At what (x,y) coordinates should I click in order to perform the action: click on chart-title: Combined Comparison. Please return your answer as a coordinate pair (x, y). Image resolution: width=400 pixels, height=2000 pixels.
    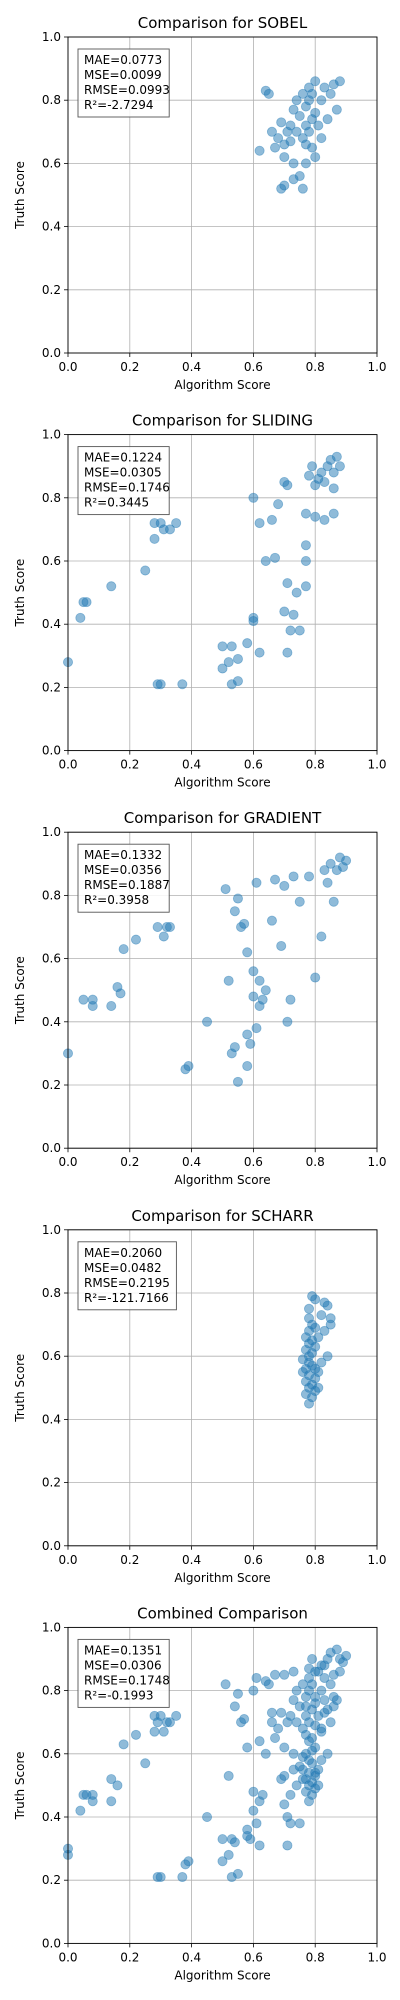
    Looking at the image, I should click on (222, 1613).